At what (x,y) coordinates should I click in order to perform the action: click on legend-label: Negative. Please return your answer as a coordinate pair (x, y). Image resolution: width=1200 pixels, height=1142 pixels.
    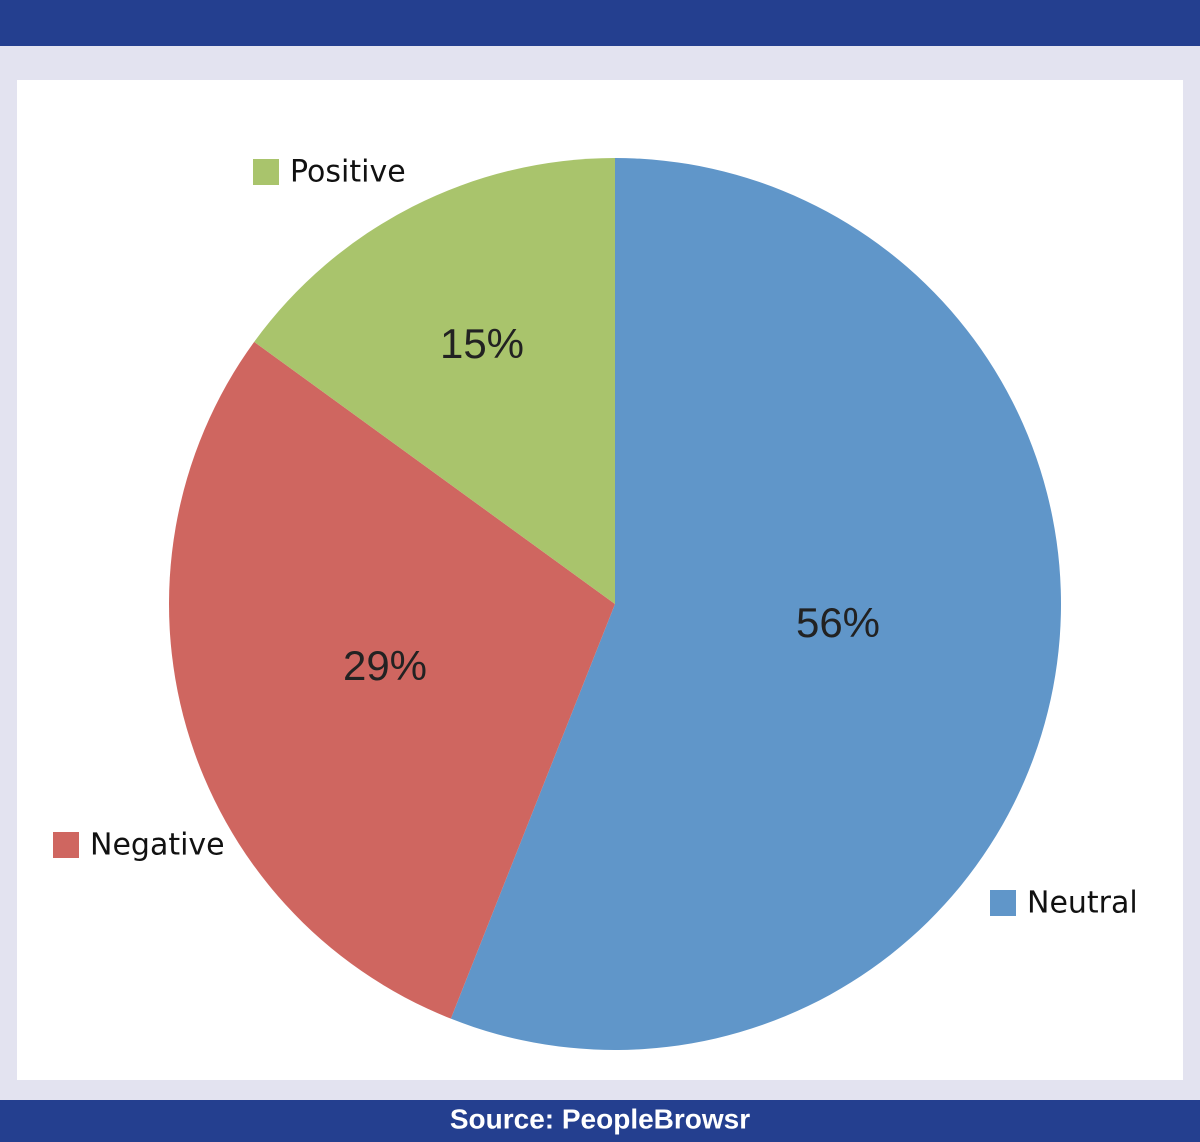
    Looking at the image, I should click on (157, 845).